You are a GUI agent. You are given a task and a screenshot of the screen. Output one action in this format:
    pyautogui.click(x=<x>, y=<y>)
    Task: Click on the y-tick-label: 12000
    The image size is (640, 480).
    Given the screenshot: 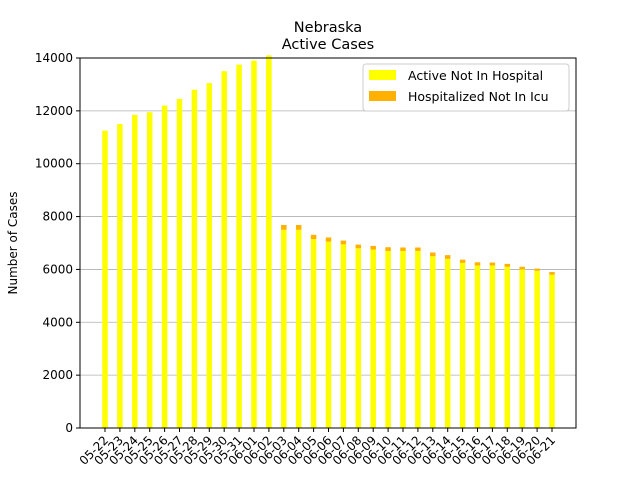 What is the action you would take?
    pyautogui.click(x=54, y=111)
    